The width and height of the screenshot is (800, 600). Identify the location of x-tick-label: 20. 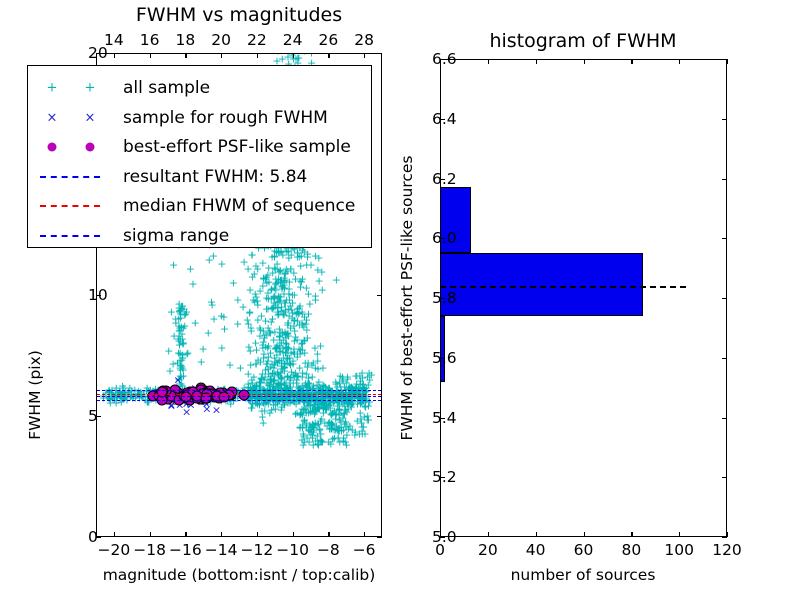
(487, 550).